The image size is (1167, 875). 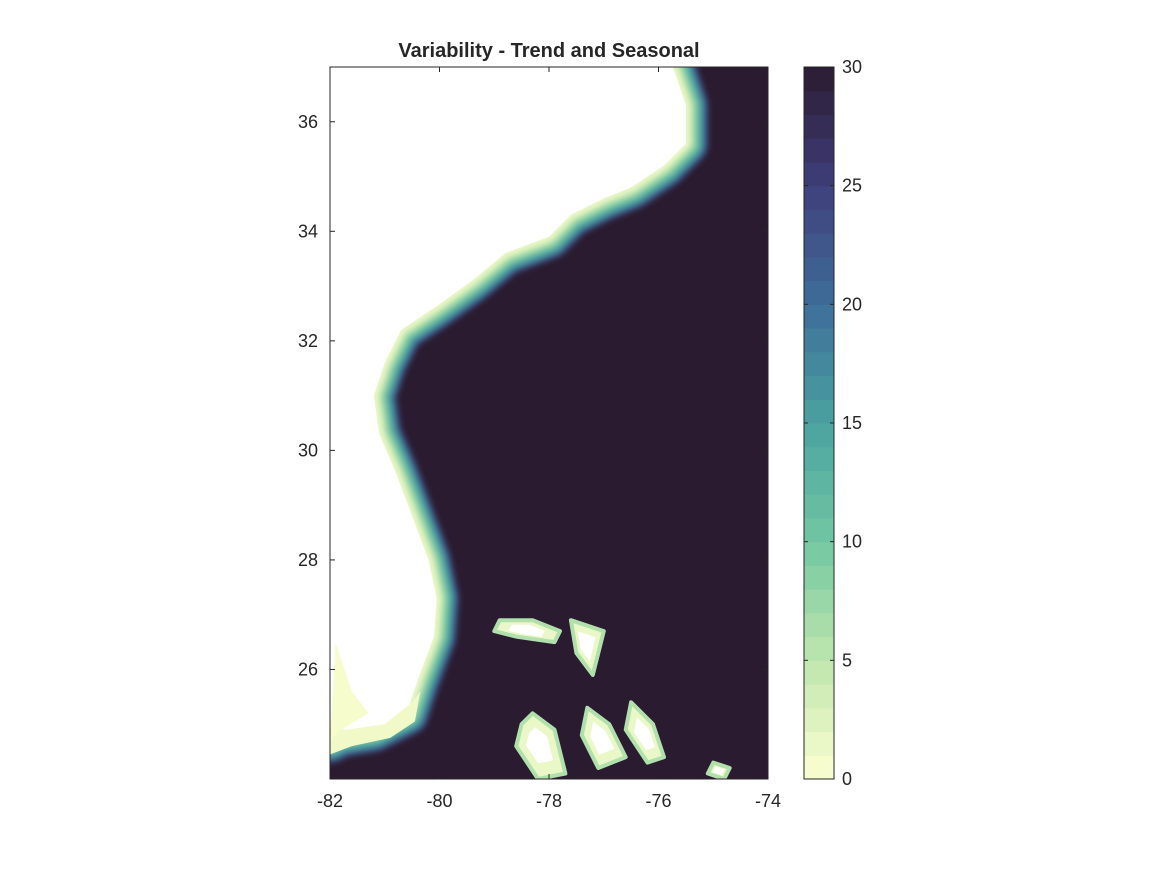 I want to click on colorbar-ticks: 0 5 10 15 20 25 30, so click(x=833, y=423).